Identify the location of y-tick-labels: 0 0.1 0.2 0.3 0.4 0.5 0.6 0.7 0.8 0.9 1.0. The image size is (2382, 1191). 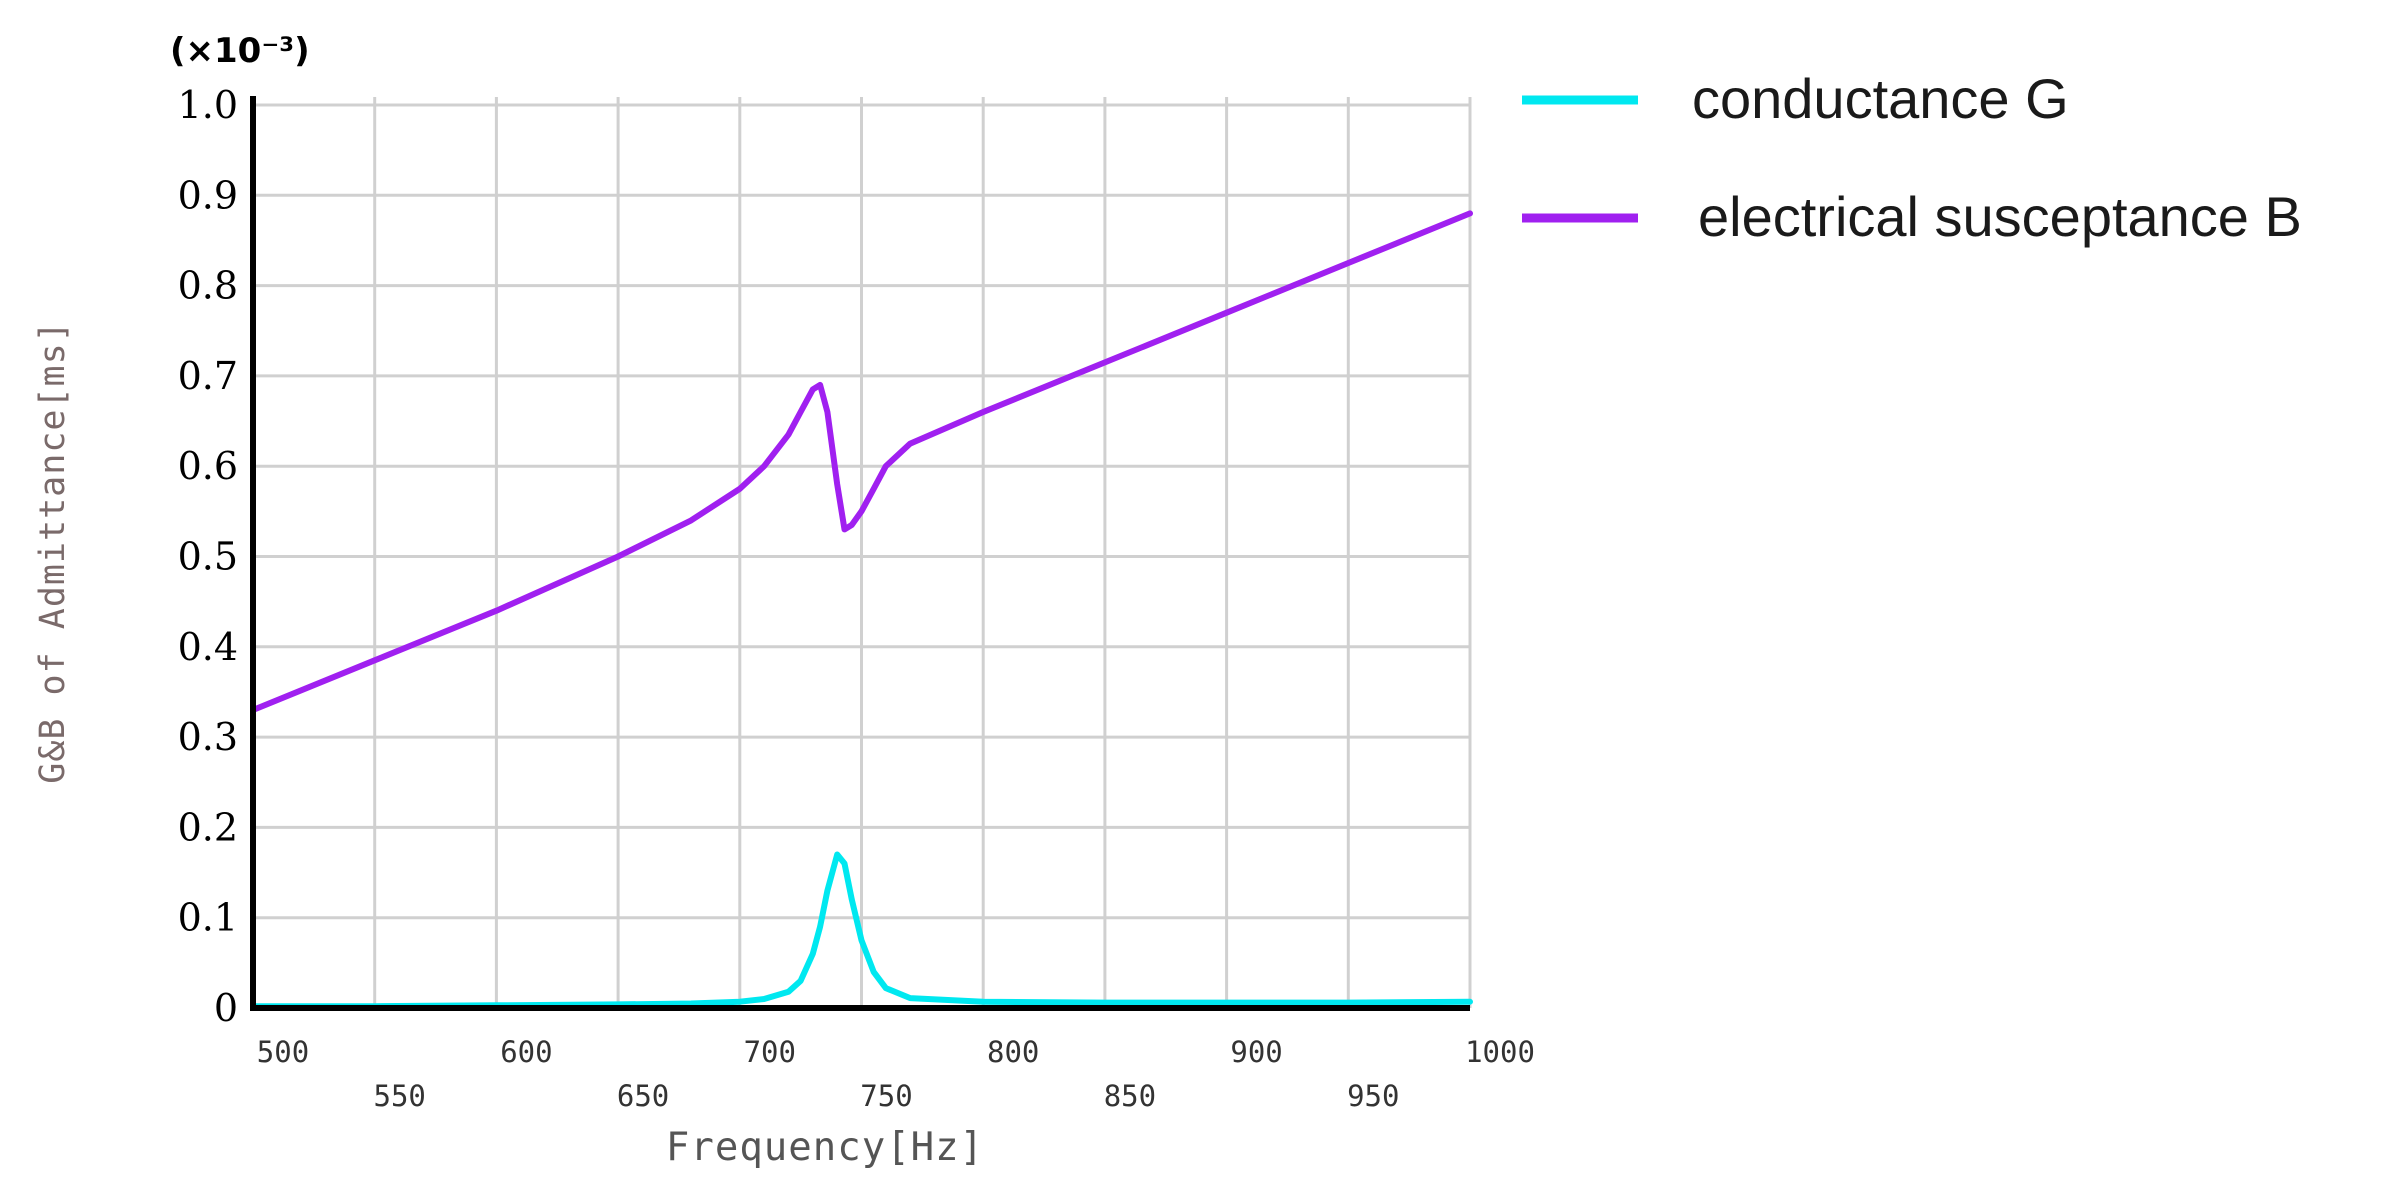
(208, 556).